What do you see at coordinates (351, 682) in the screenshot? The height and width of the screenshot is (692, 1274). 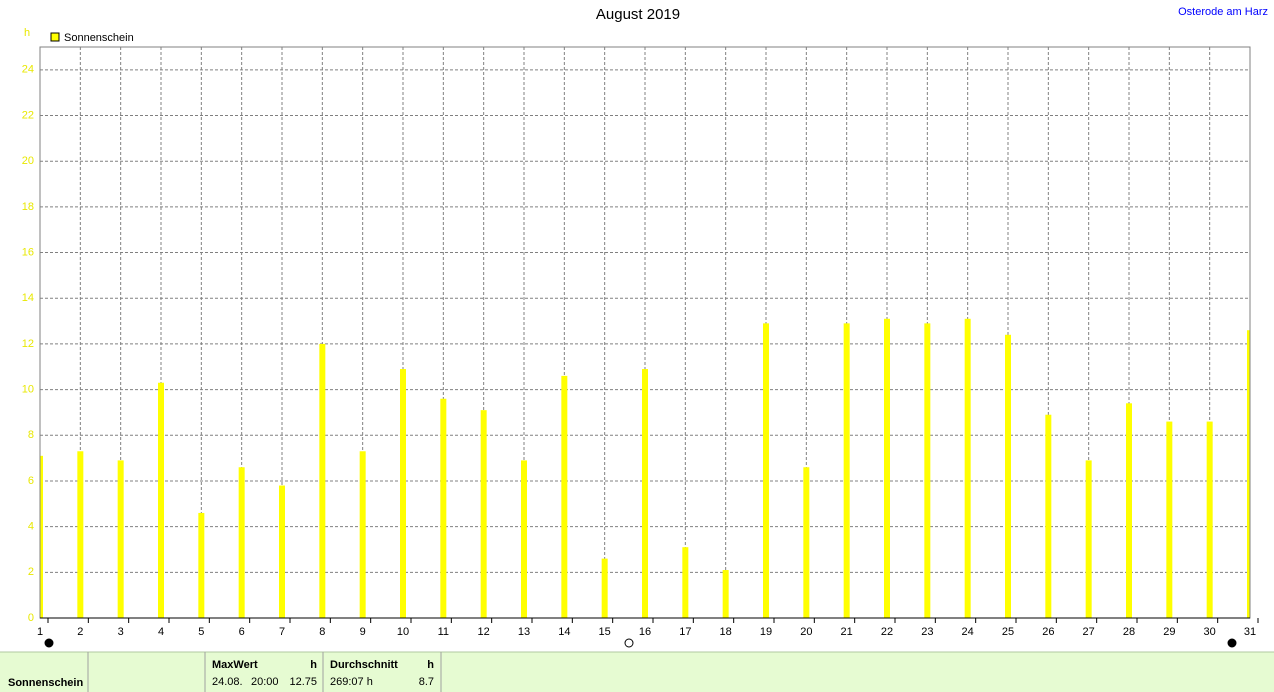 I see `avg-total: 269:07 h` at bounding box center [351, 682].